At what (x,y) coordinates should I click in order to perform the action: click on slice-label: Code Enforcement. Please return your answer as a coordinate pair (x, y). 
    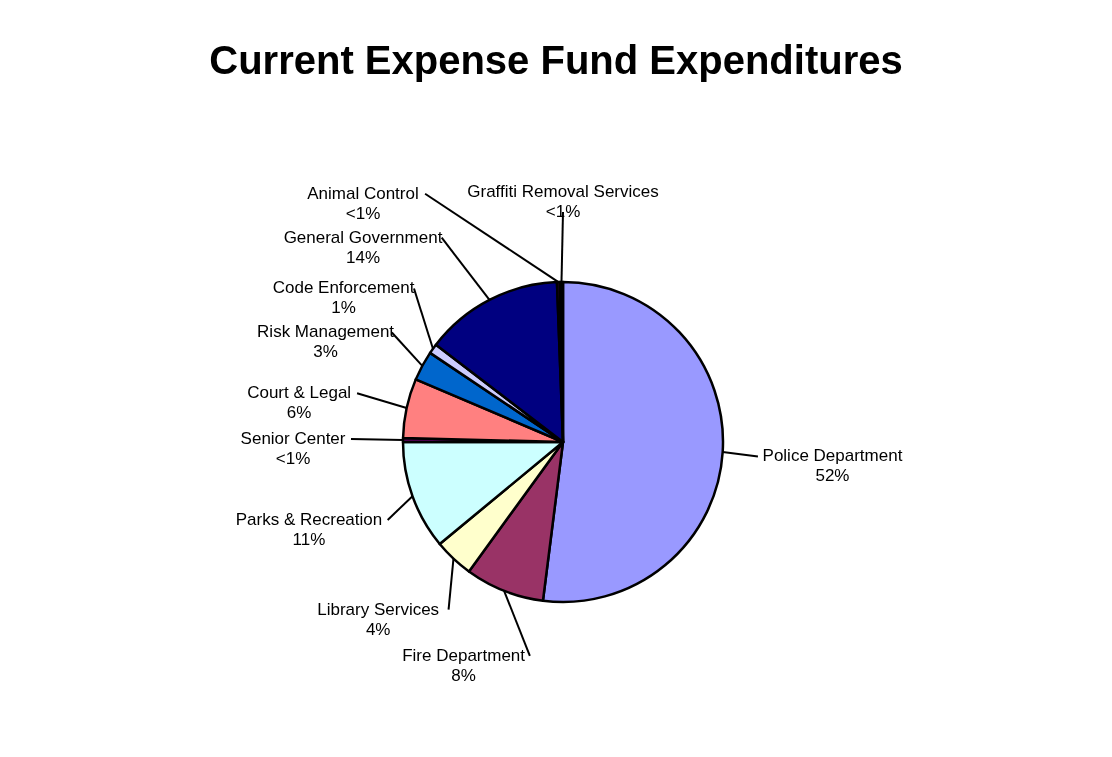
    Looking at the image, I should click on (343, 288).